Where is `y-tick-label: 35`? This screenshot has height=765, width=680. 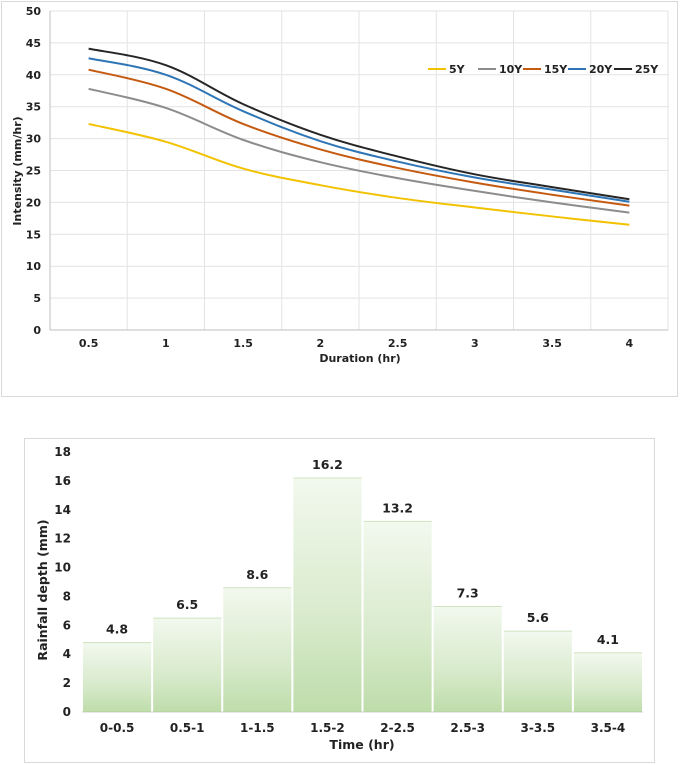
y-tick-label: 35 is located at coordinates (33, 107).